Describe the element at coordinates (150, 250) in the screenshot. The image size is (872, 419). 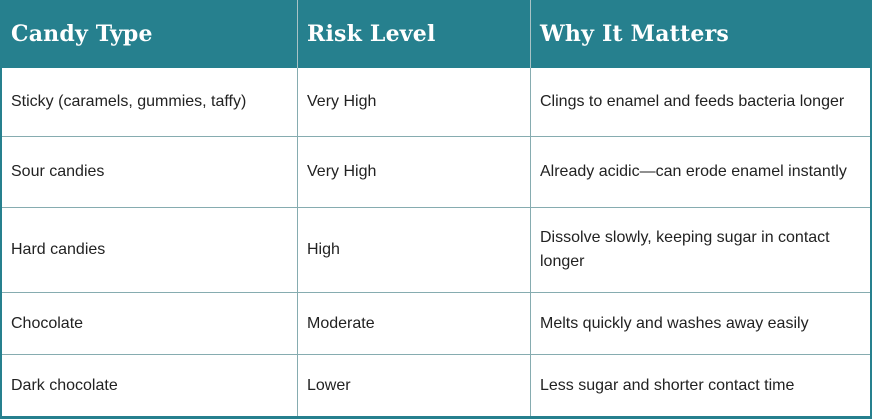
I see `cell-candy-type: Hard candies` at that location.